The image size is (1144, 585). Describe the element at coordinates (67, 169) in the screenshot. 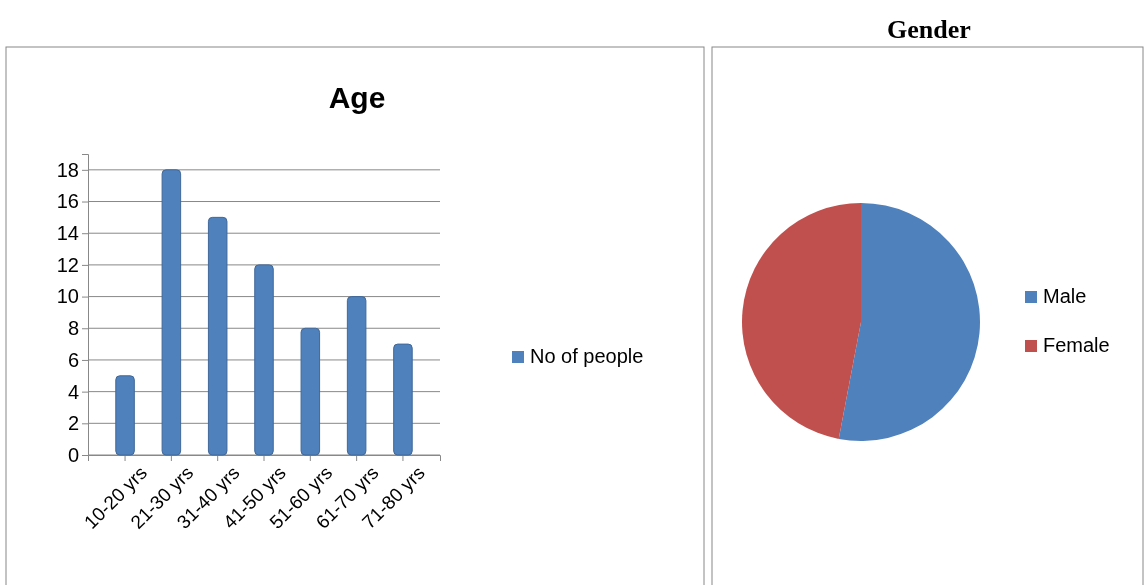

I see `y-tick-label: 18` at that location.